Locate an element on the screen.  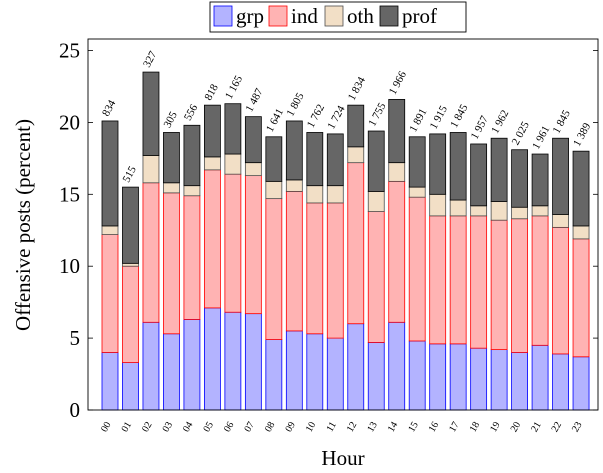
x-tick-label: 13 is located at coordinates (372, 427).